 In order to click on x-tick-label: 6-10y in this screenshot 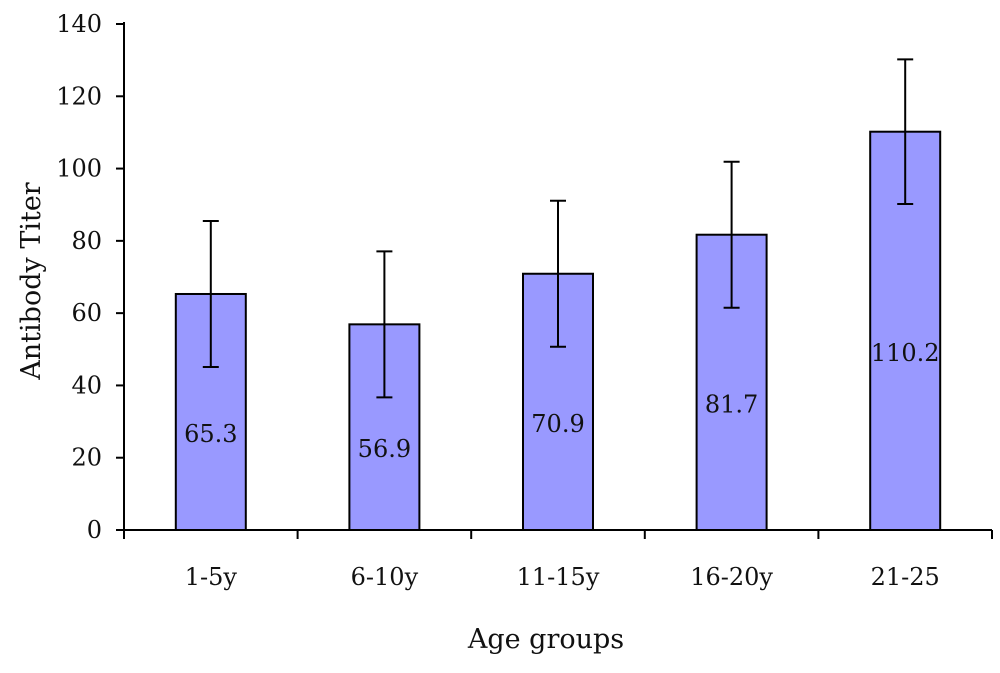, I will do `click(385, 577)`.